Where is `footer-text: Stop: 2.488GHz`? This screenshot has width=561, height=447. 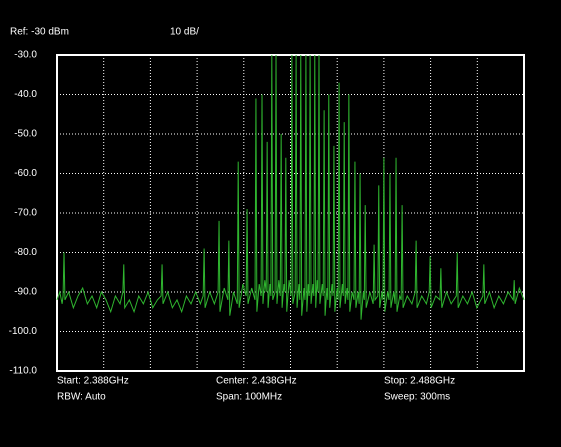
footer-text: Stop: 2.488GHz is located at coordinates (419, 381).